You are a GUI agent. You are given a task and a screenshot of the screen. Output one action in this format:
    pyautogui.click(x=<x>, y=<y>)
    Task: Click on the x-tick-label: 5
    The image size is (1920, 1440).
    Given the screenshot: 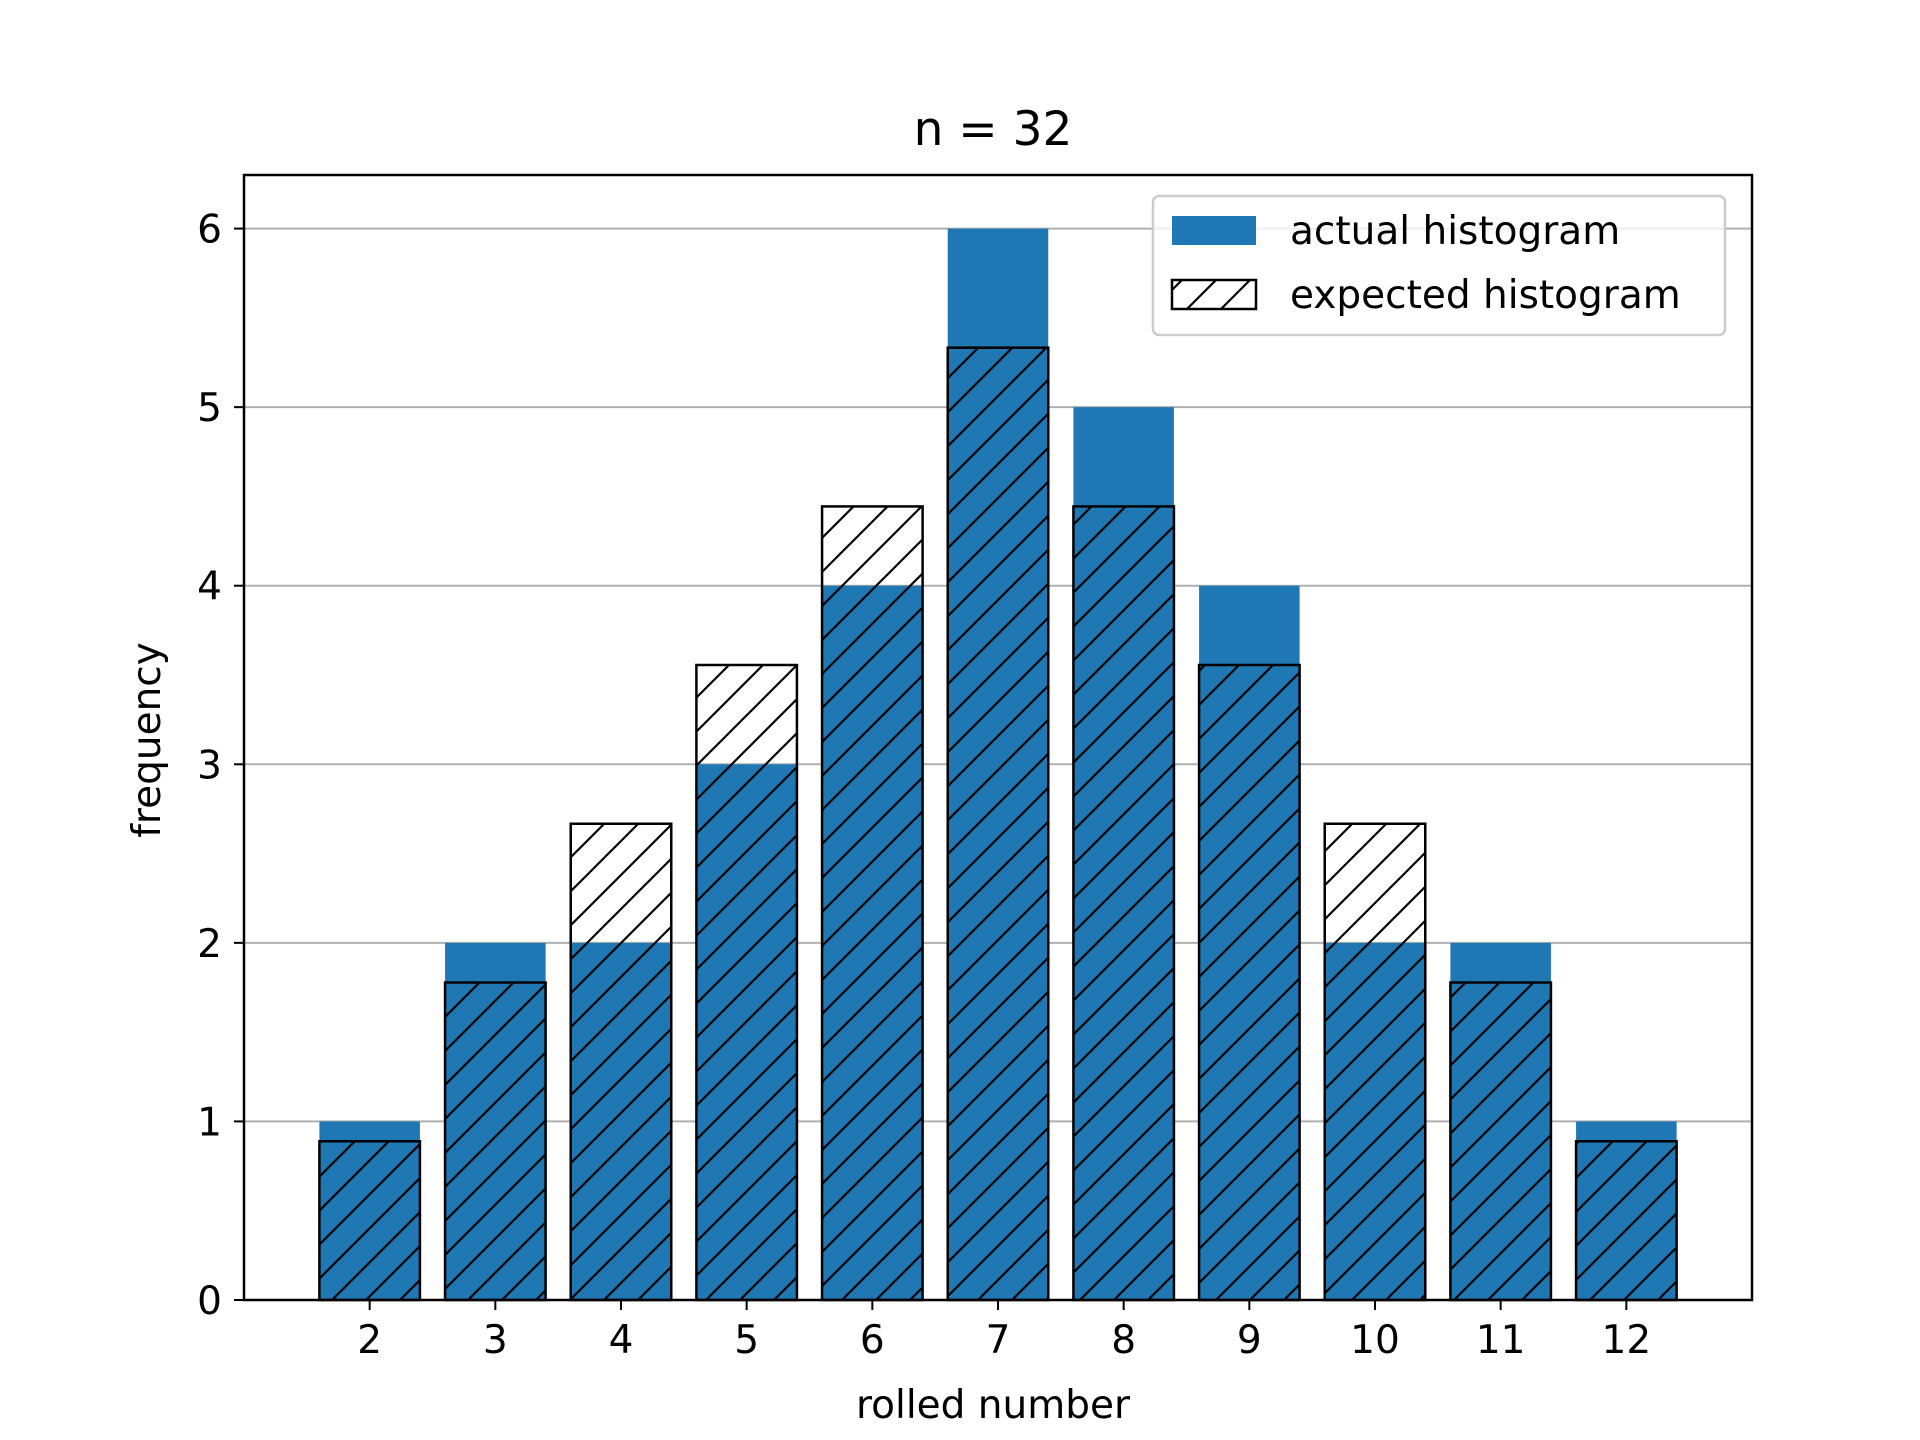 What is the action you would take?
    pyautogui.click(x=746, y=1340)
    